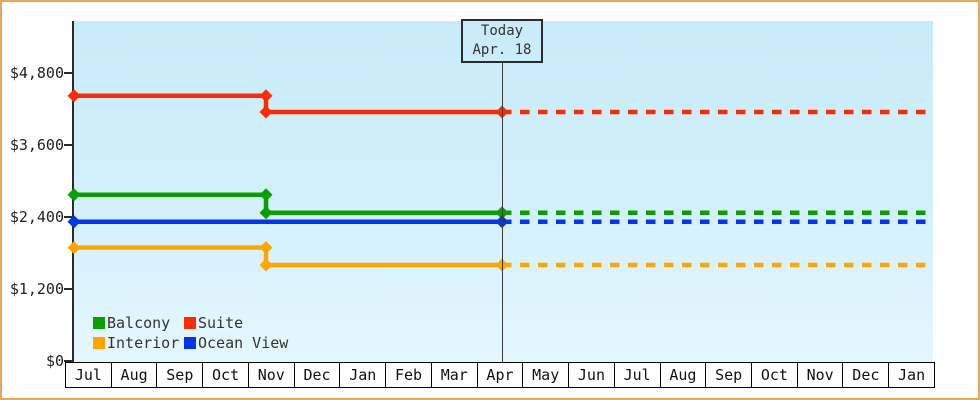 The width and height of the screenshot is (980, 400). What do you see at coordinates (36, 289) in the screenshot?
I see `y-axis-label: $1,200` at bounding box center [36, 289].